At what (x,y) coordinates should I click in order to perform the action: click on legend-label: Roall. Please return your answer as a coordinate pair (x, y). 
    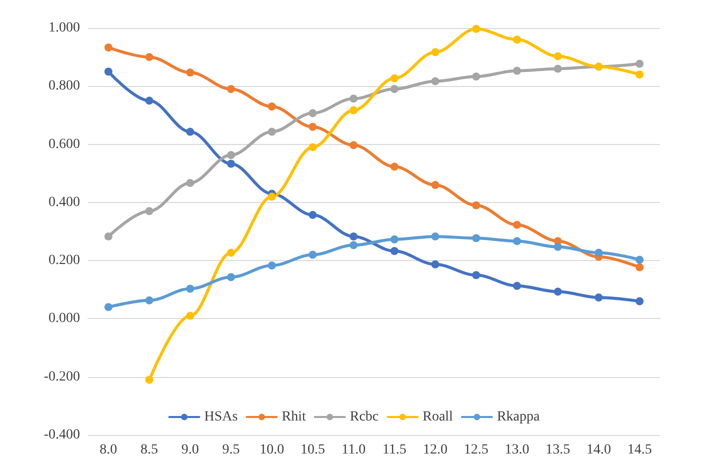
    Looking at the image, I should click on (438, 417).